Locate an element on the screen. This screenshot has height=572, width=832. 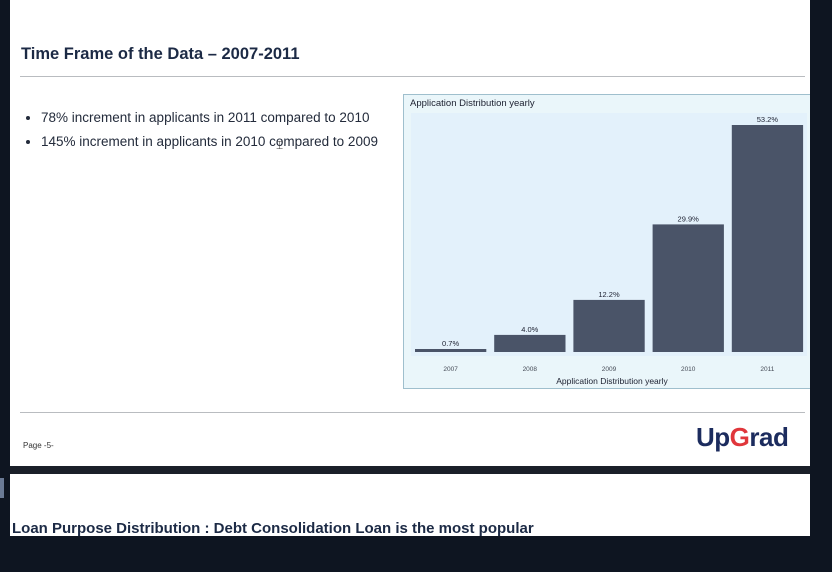
data-label-2010: 29.9% is located at coordinates (689, 218).